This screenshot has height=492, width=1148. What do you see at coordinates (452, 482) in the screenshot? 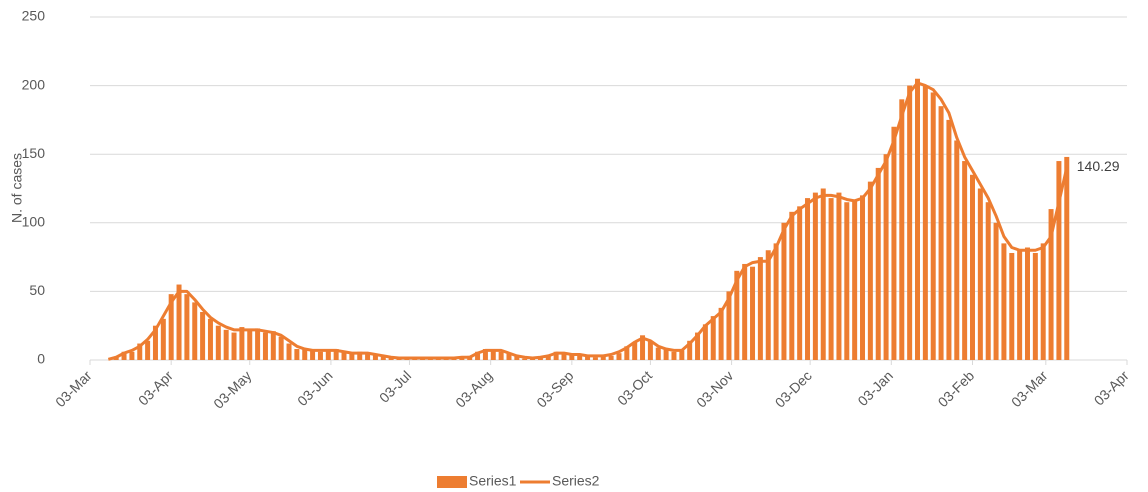
I see `legend-swatch` at bounding box center [452, 482].